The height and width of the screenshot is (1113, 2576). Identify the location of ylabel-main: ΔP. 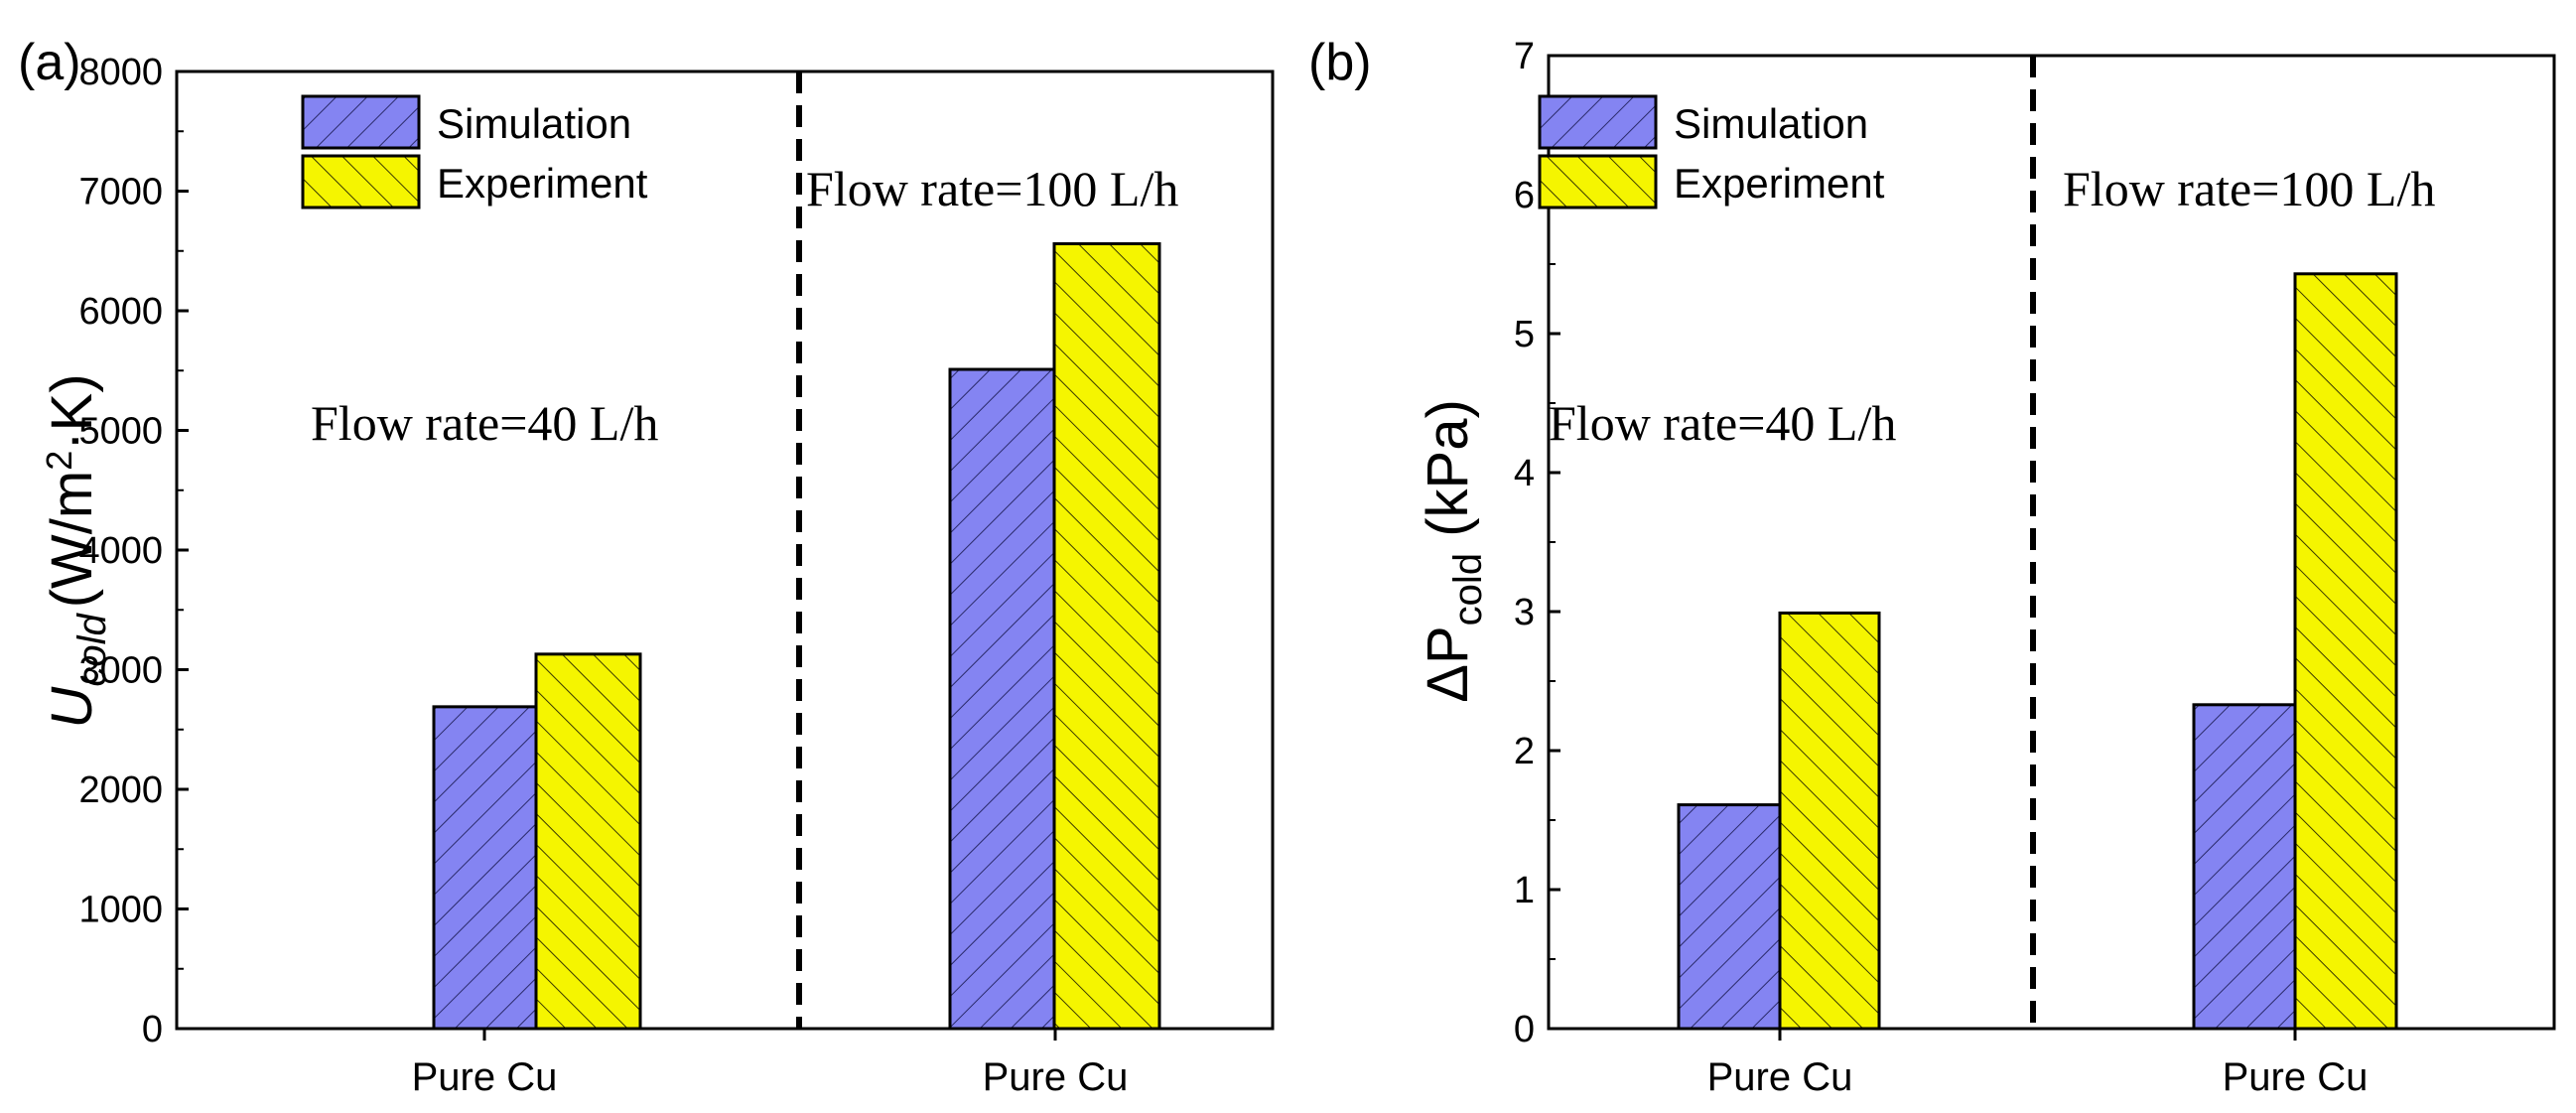
(1448, 664).